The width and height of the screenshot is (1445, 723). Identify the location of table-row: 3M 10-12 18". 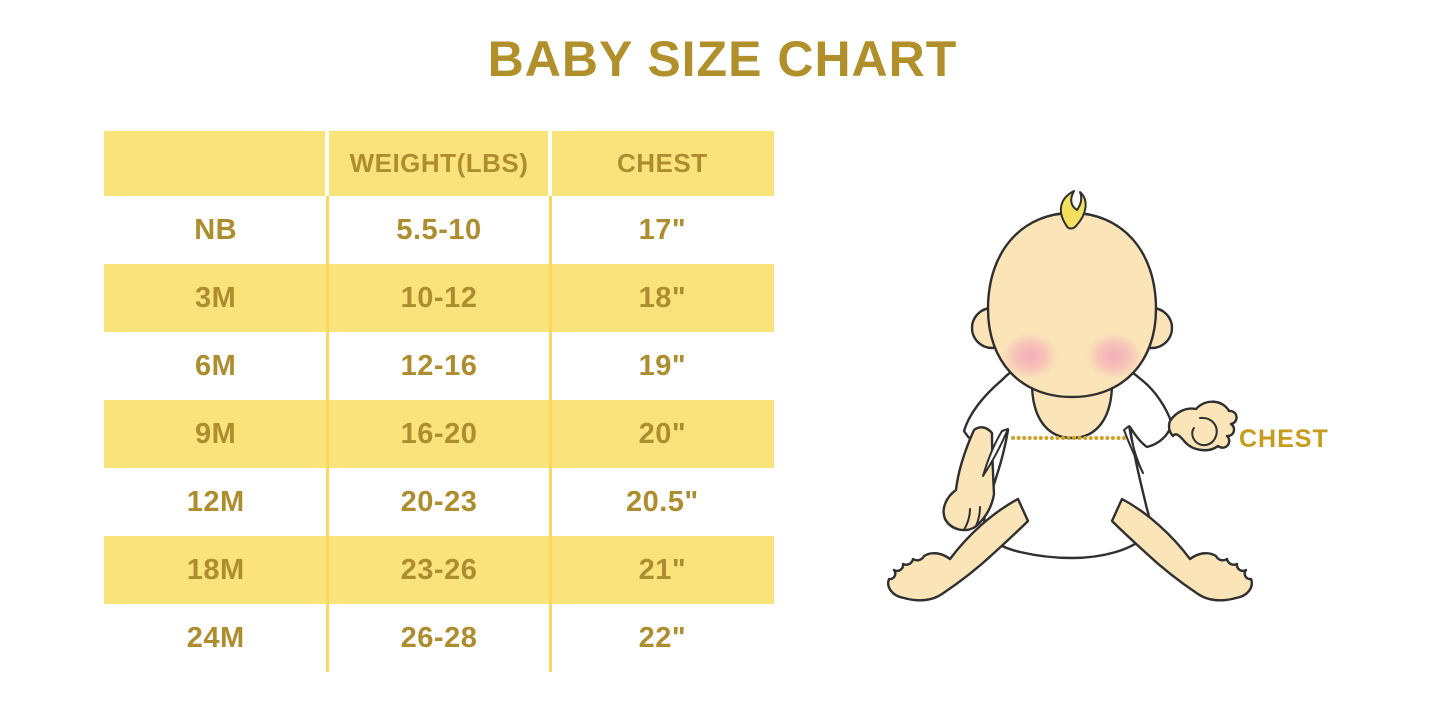
(439, 298).